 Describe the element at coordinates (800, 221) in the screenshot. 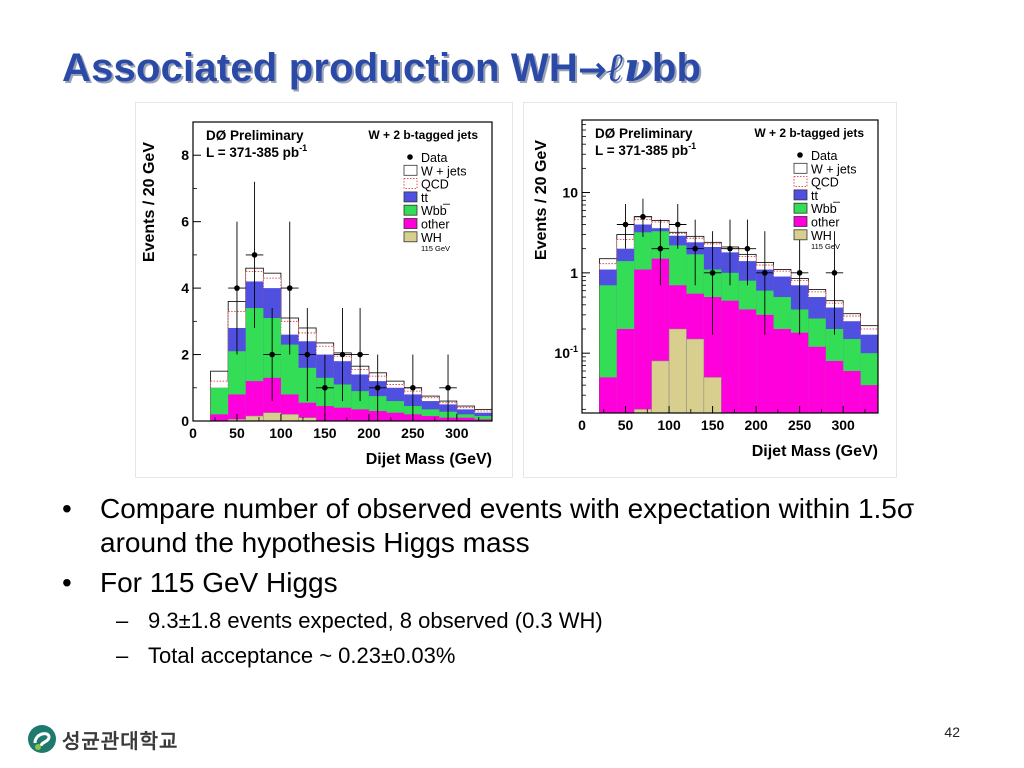

I see `legend-swatch-other` at that location.